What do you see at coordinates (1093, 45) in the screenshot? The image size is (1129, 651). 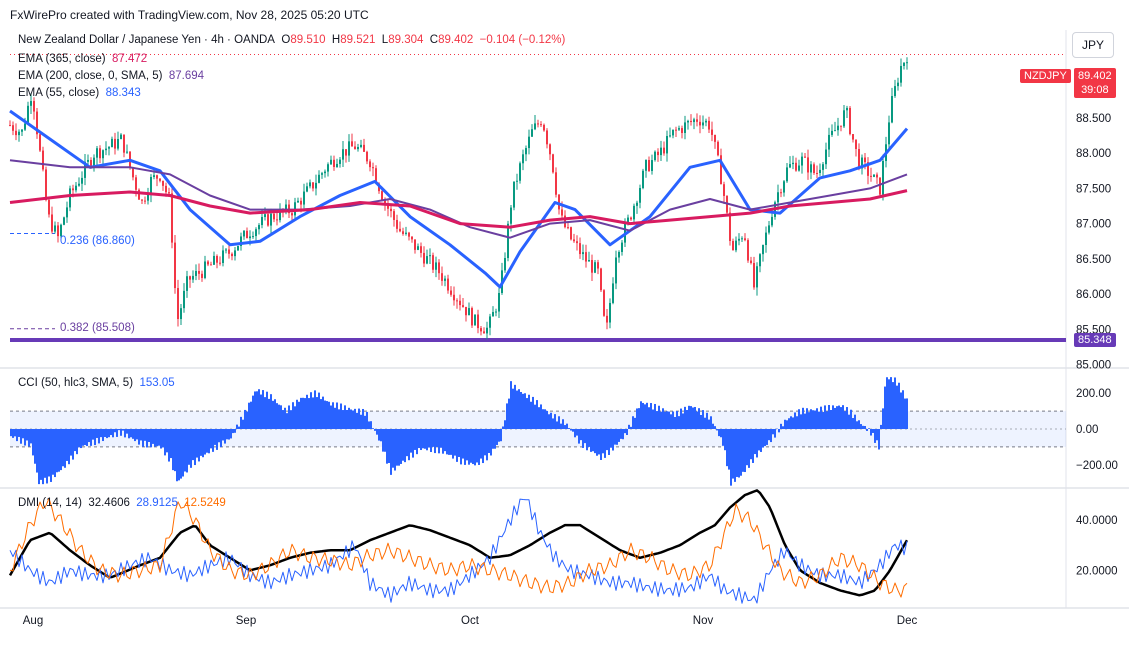 I see `currency-button: JPY` at bounding box center [1093, 45].